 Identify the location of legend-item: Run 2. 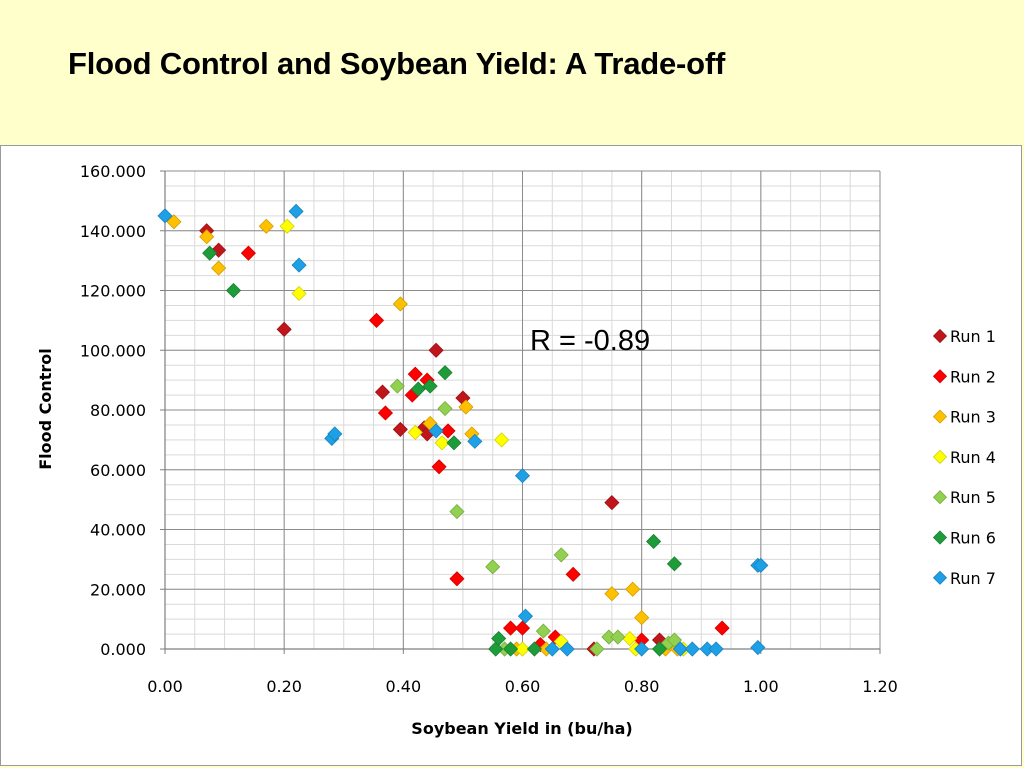
(964, 376).